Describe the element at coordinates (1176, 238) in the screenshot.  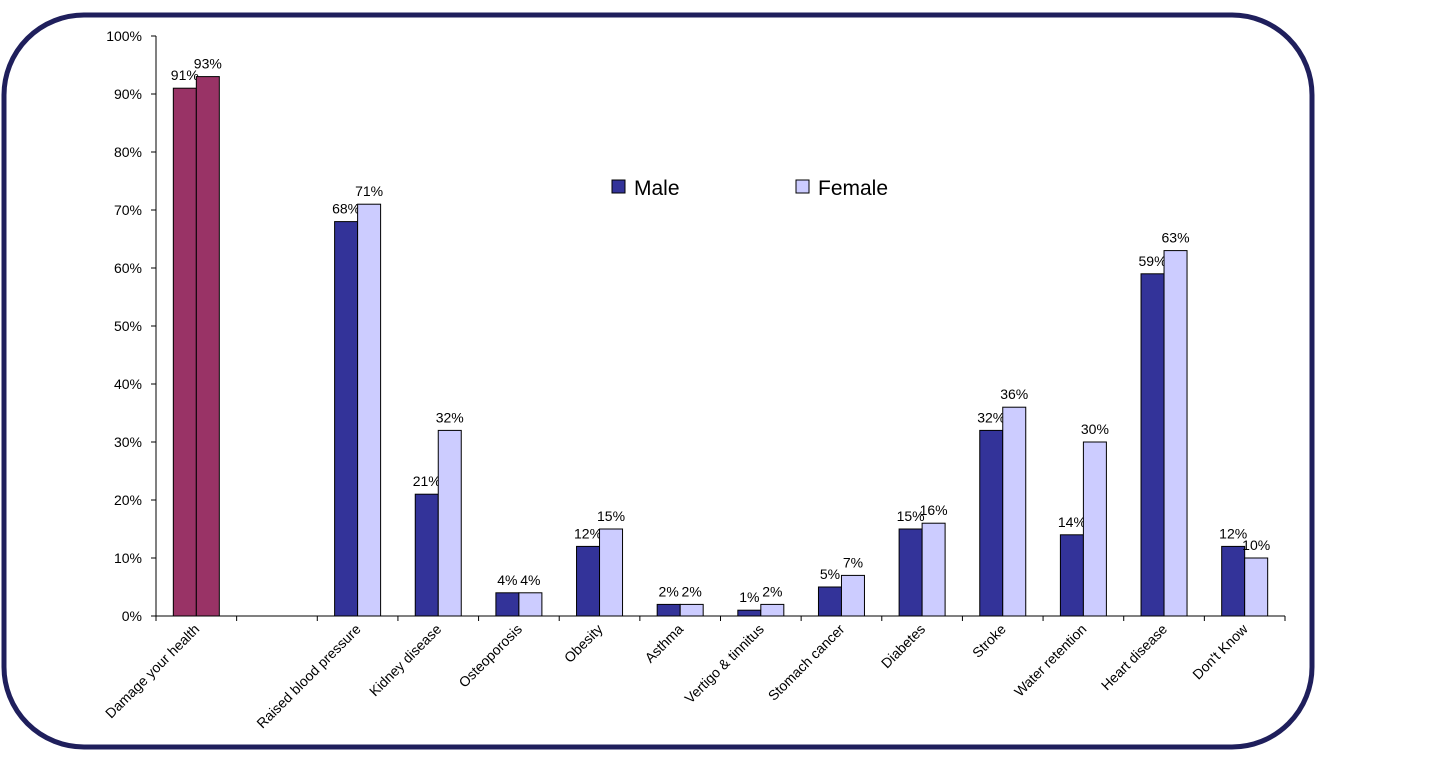
I see `data-label-female-12: 63%` at that location.